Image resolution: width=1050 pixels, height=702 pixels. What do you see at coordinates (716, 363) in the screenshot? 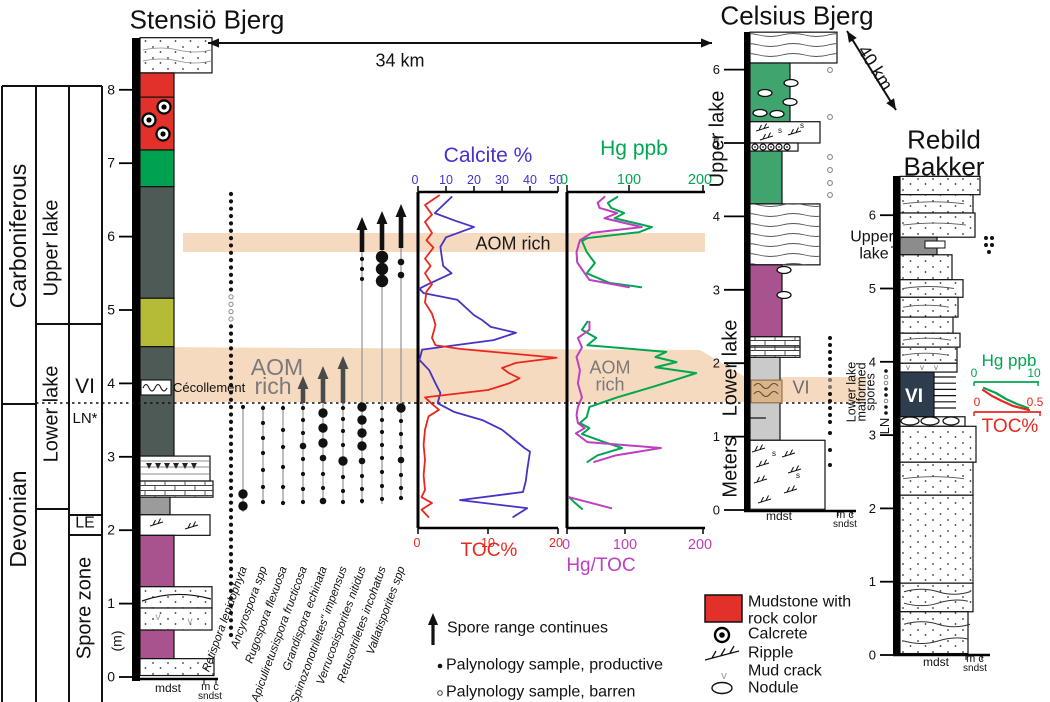
I see `scale-number: 2` at bounding box center [716, 363].